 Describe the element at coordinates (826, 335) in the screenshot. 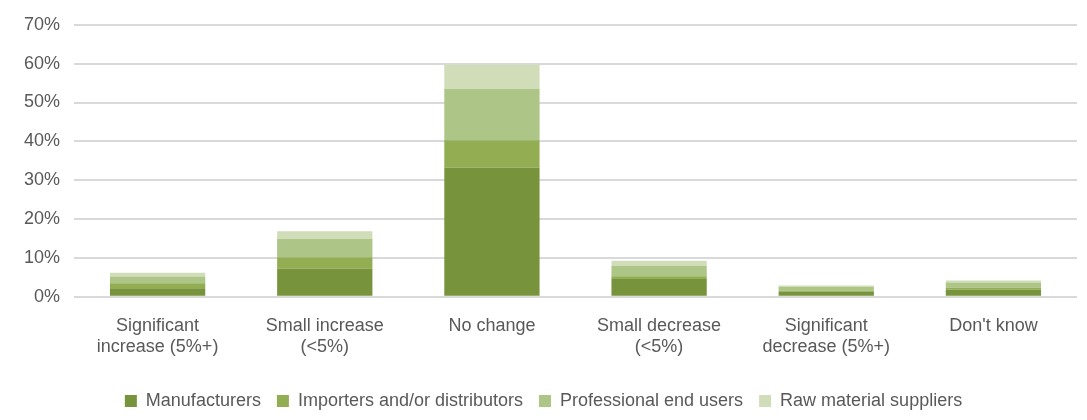

I see `x-tick-label: Significant decrease (5%+)` at that location.